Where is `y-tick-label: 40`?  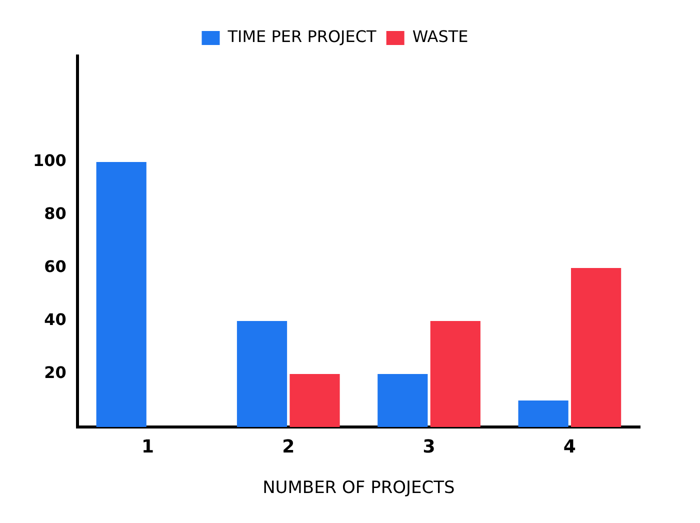 y-tick-label: 40 is located at coordinates (55, 320).